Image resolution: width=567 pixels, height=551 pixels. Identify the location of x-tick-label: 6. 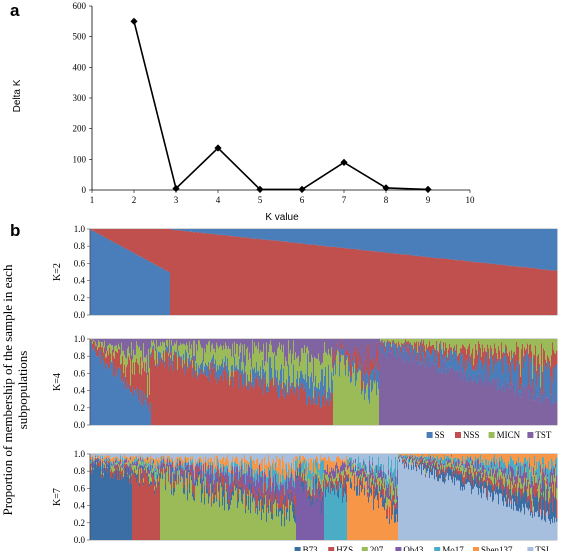
(302, 200).